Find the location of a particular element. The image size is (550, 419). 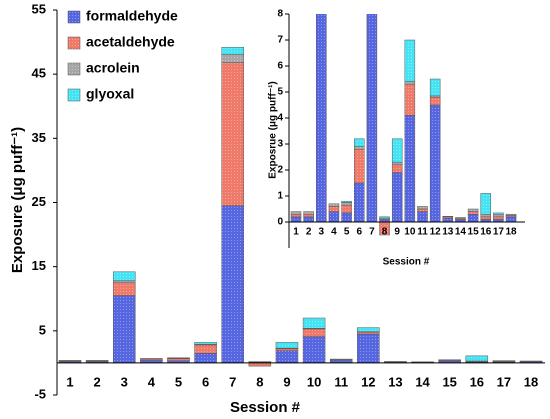

x-tick-label: 13 is located at coordinates (395, 381).